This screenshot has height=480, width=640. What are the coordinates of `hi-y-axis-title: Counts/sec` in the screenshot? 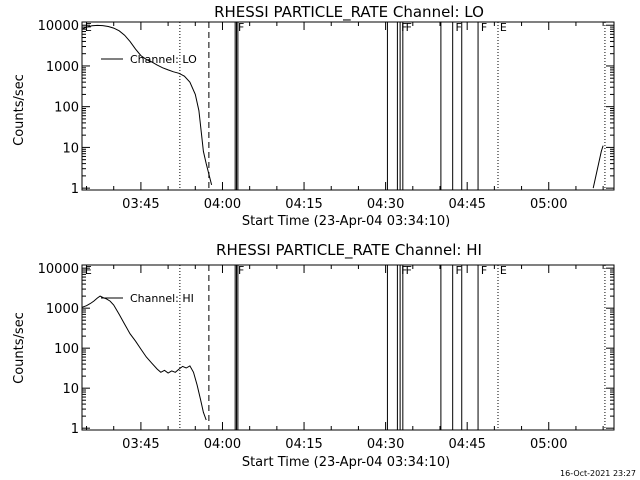 It's located at (19, 348).